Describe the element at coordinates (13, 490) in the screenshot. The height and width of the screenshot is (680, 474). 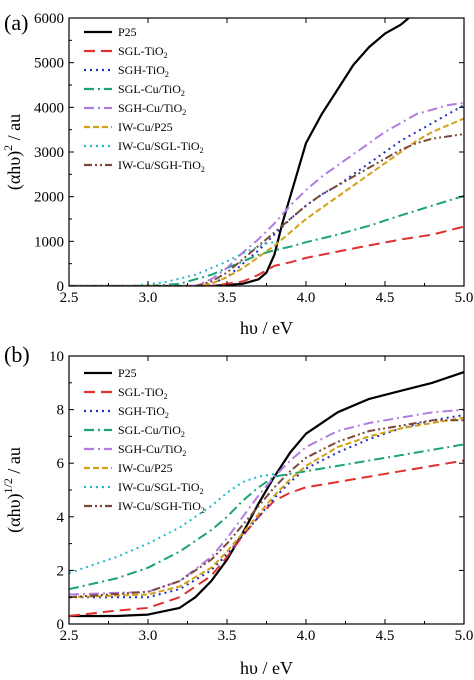
I see `y-axis-label: (αhυ)1/2 / au` at that location.